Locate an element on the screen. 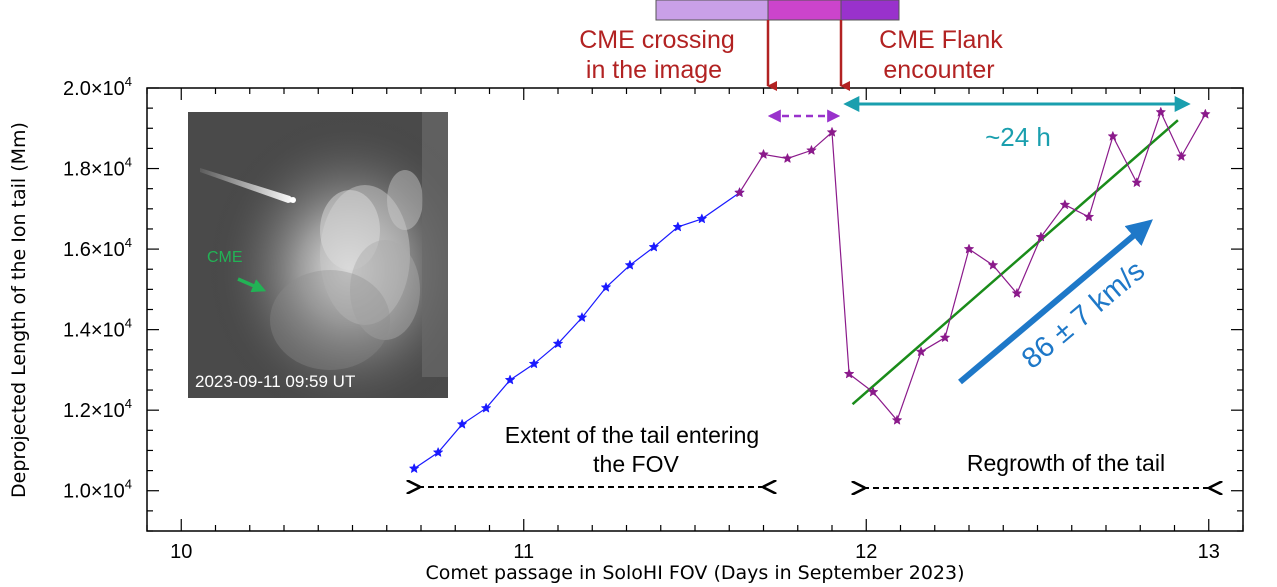 This screenshot has height=587, width=1277. x-tick-label: 13 is located at coordinates (1209, 552).